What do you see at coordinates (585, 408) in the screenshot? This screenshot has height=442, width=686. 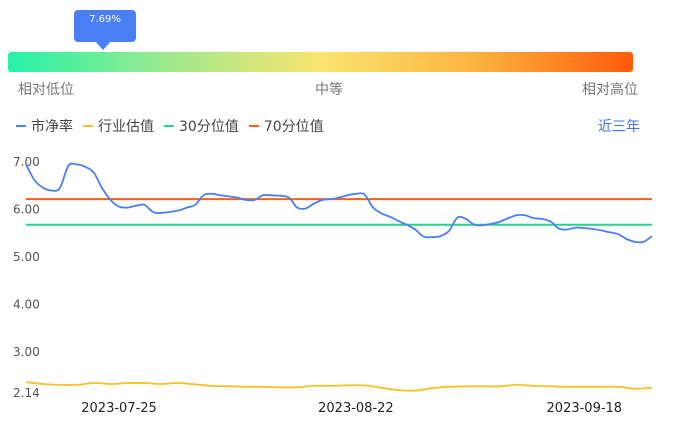 I see `x-tick-label-2: 2023-09-18` at bounding box center [585, 408].